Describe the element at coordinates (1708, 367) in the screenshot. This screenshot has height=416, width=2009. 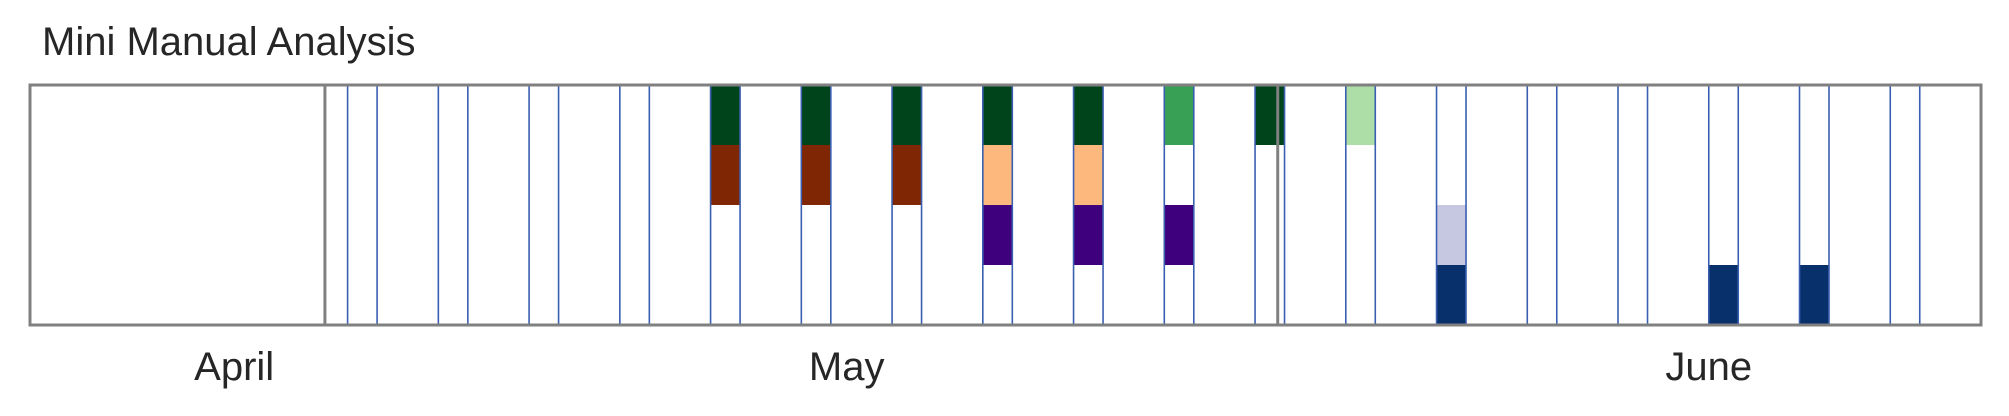
I see `month-tick-label: June` at that location.